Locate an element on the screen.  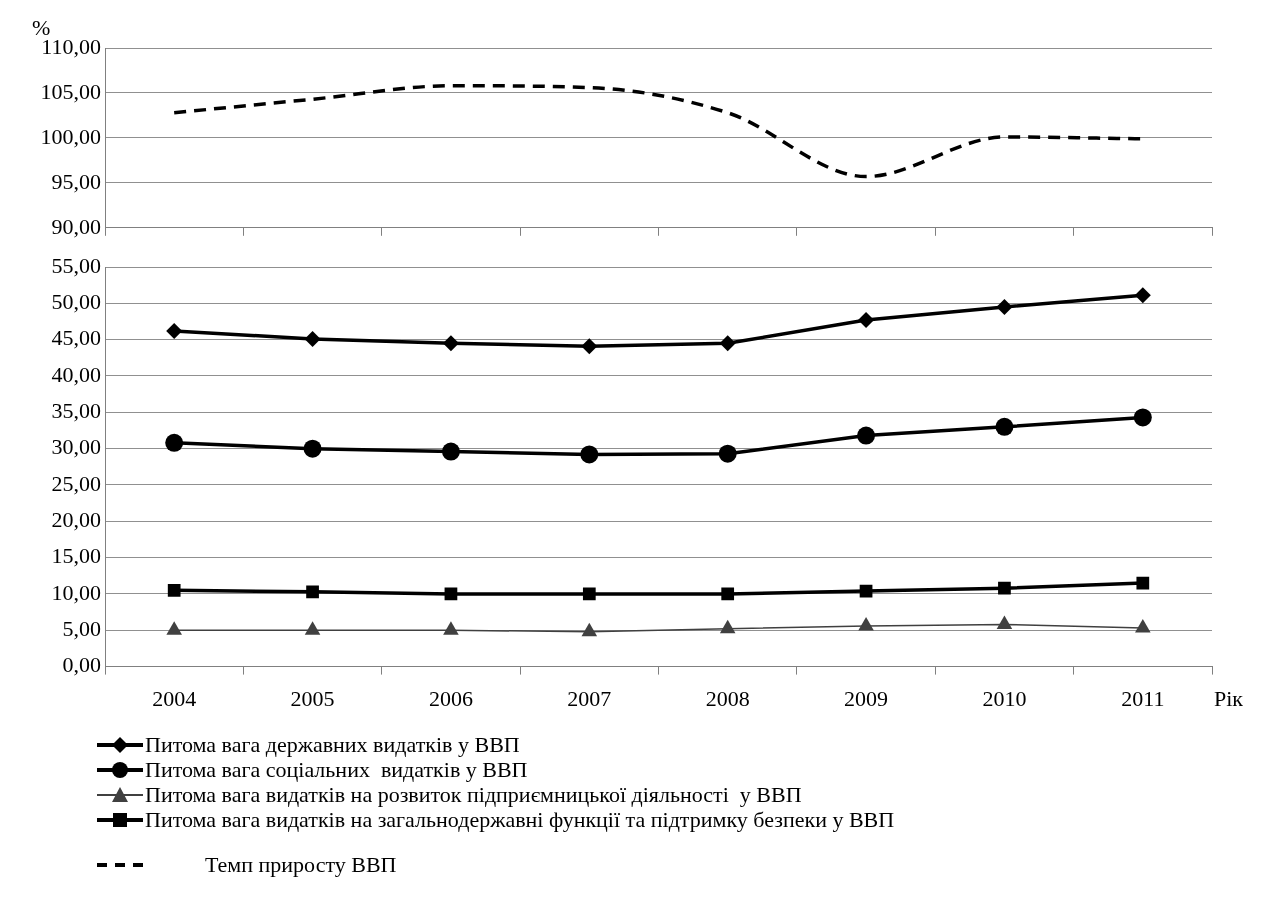
x-tick-label: 2004 is located at coordinates (174, 698).